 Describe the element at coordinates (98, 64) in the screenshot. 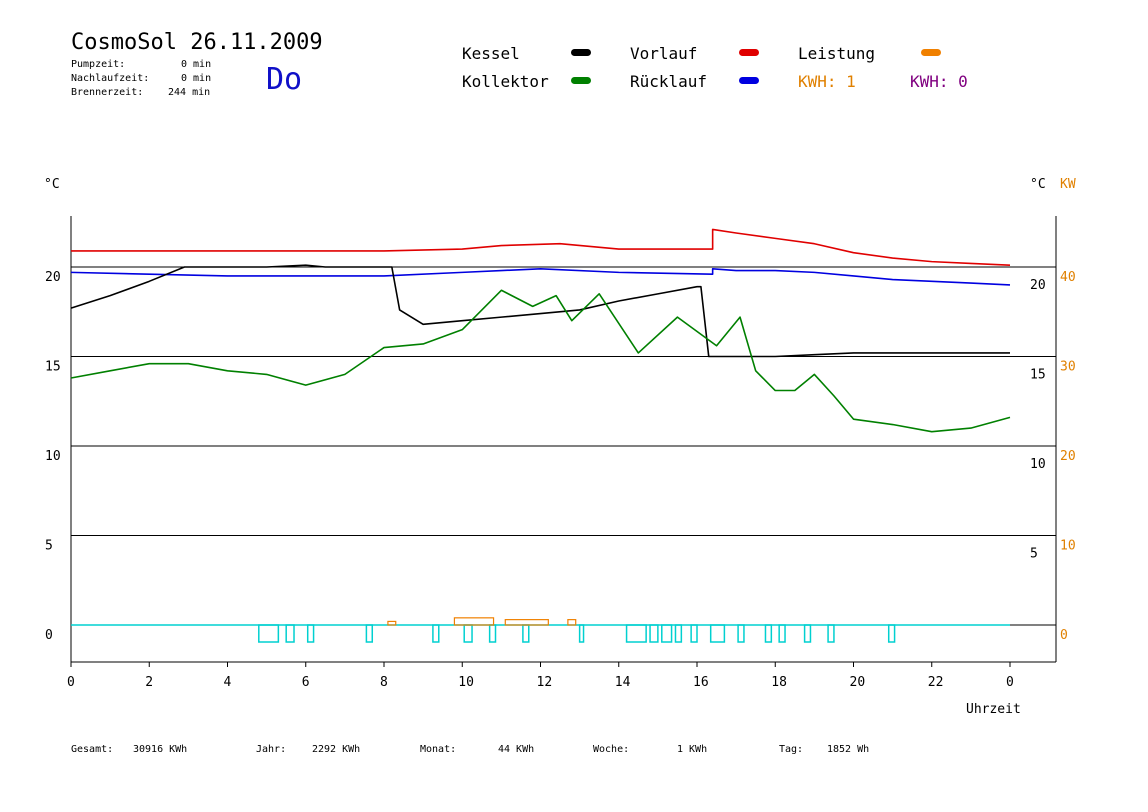

I see `stat-label-pumpzeit: Pumpzeit:` at that location.